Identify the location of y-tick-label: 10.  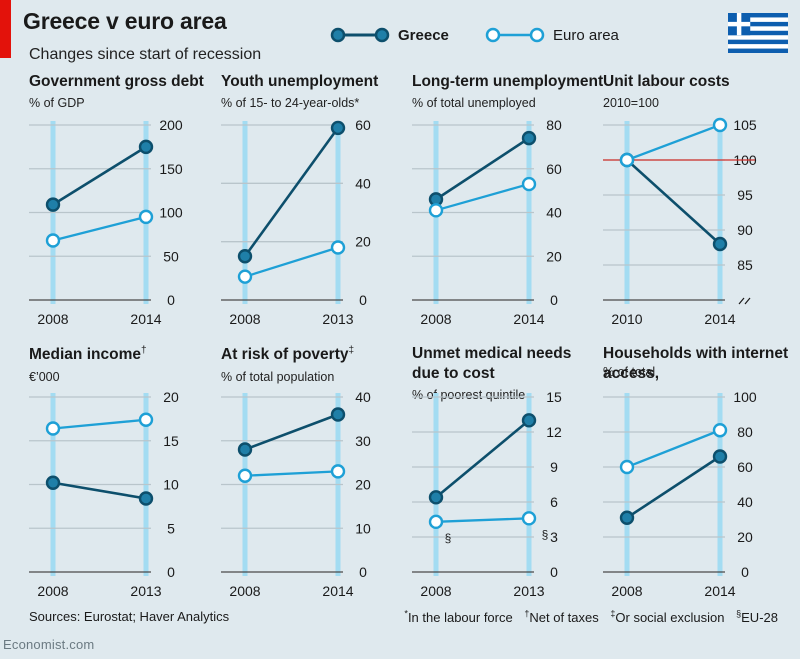
(171, 485).